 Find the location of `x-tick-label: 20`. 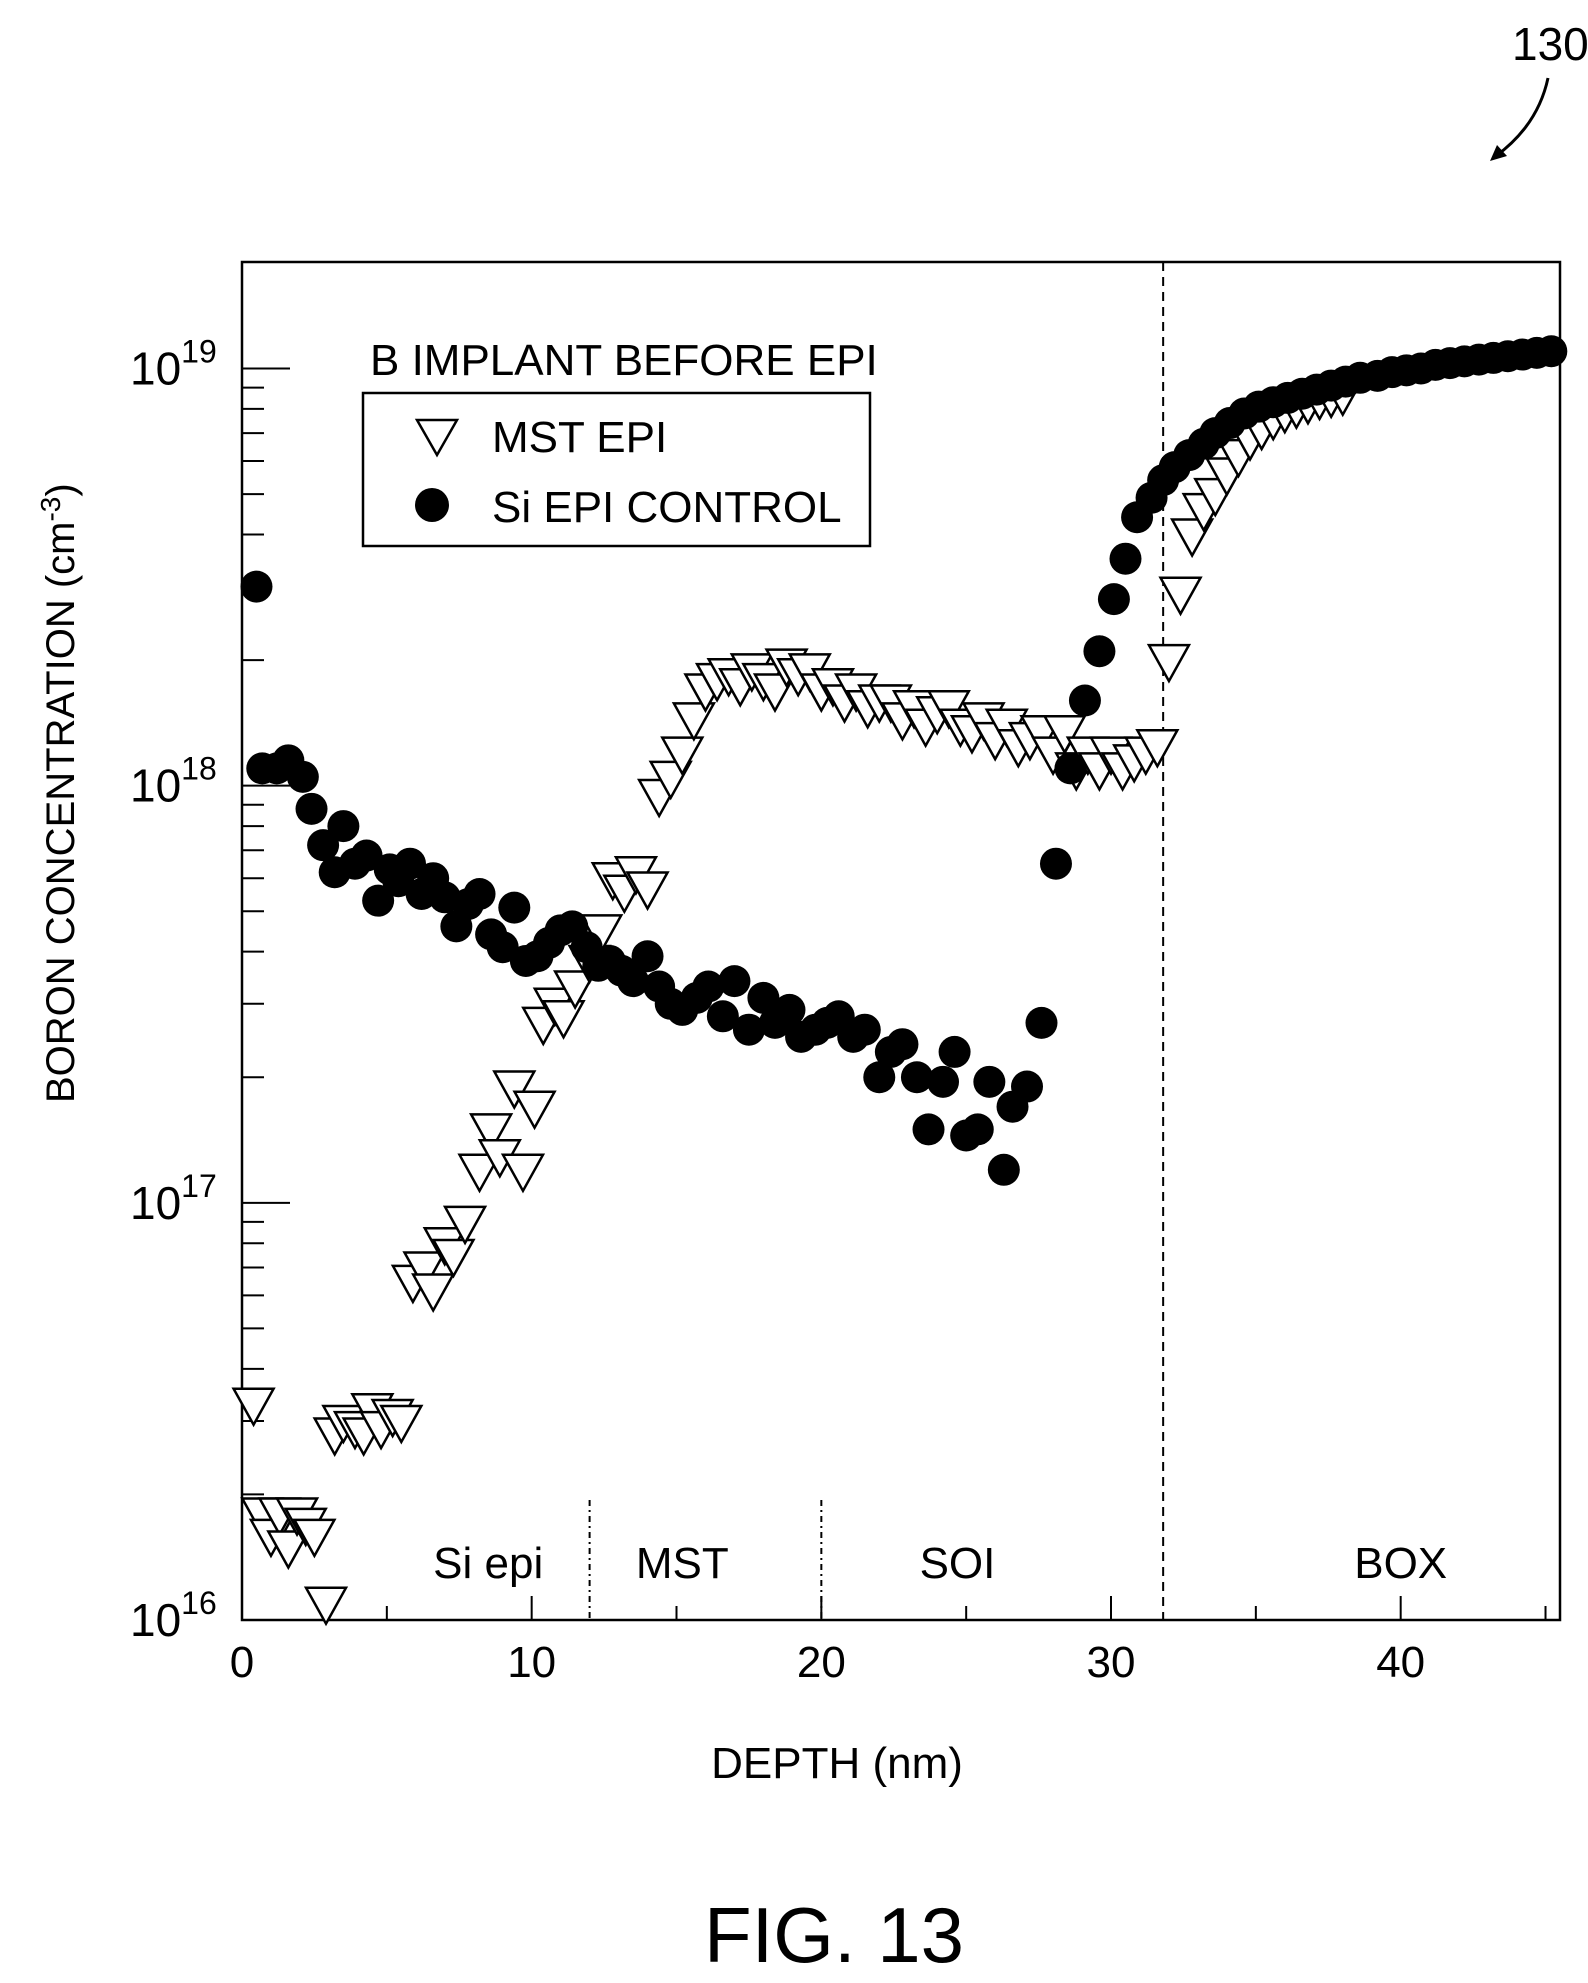

x-tick-label: 20 is located at coordinates (821, 1662).